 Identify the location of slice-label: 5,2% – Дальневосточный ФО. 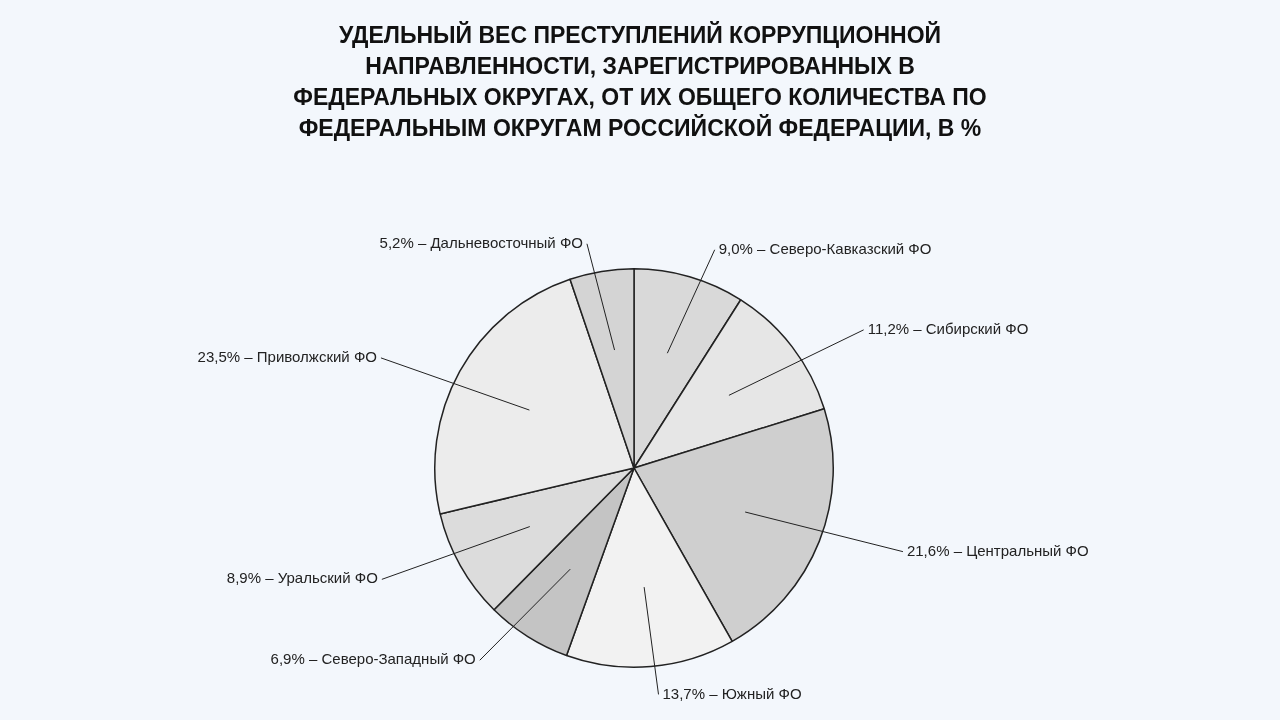
(481, 242).